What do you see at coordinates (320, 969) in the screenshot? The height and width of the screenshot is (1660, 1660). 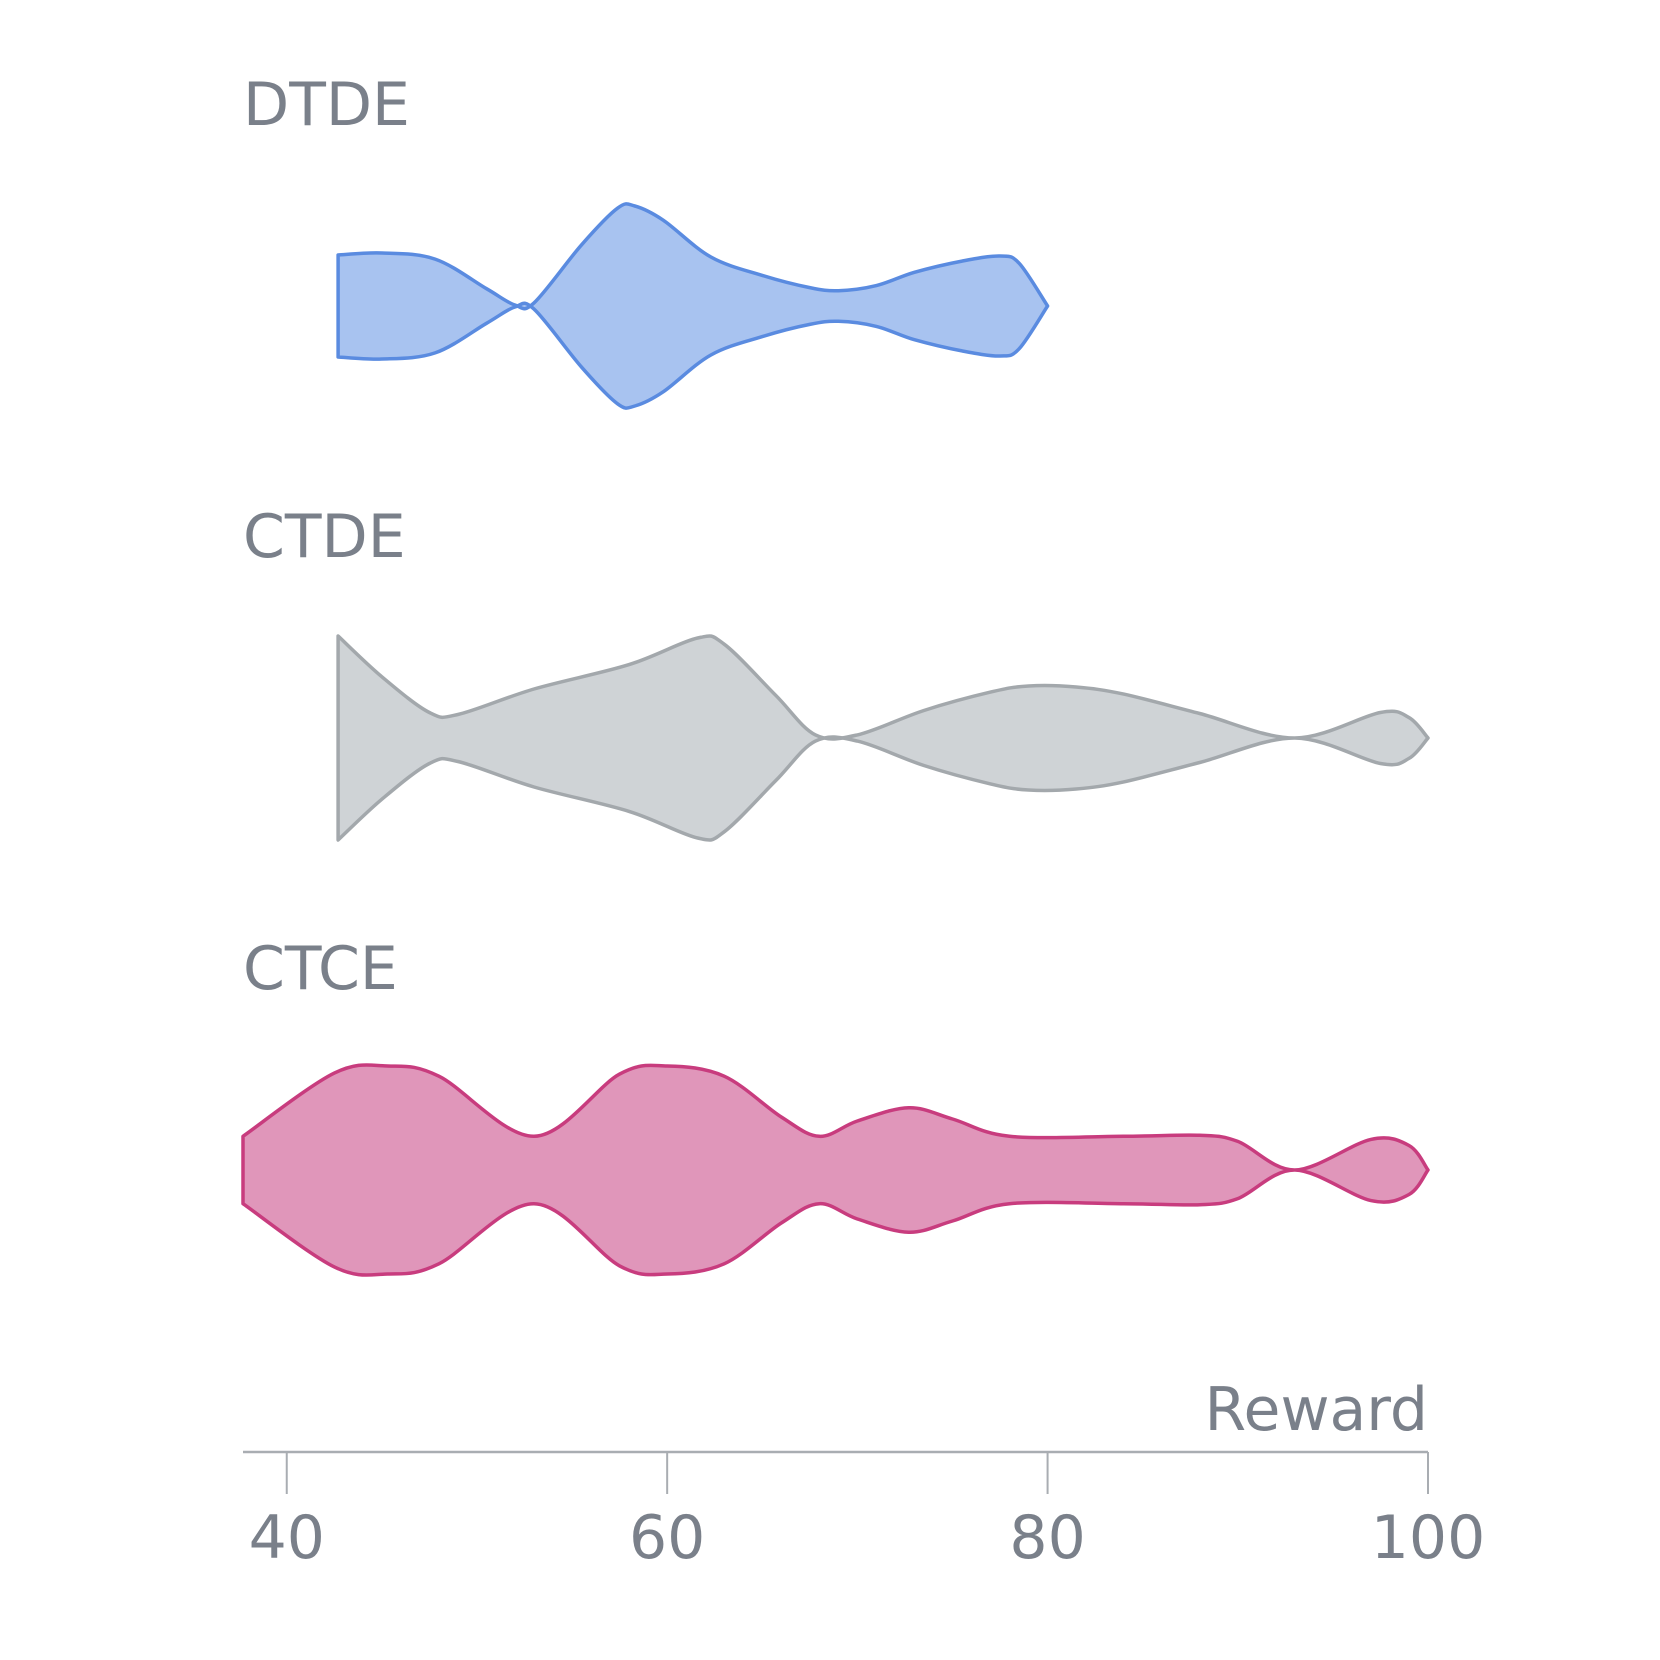 I see `group-label-ctce: CTCE` at bounding box center [320, 969].